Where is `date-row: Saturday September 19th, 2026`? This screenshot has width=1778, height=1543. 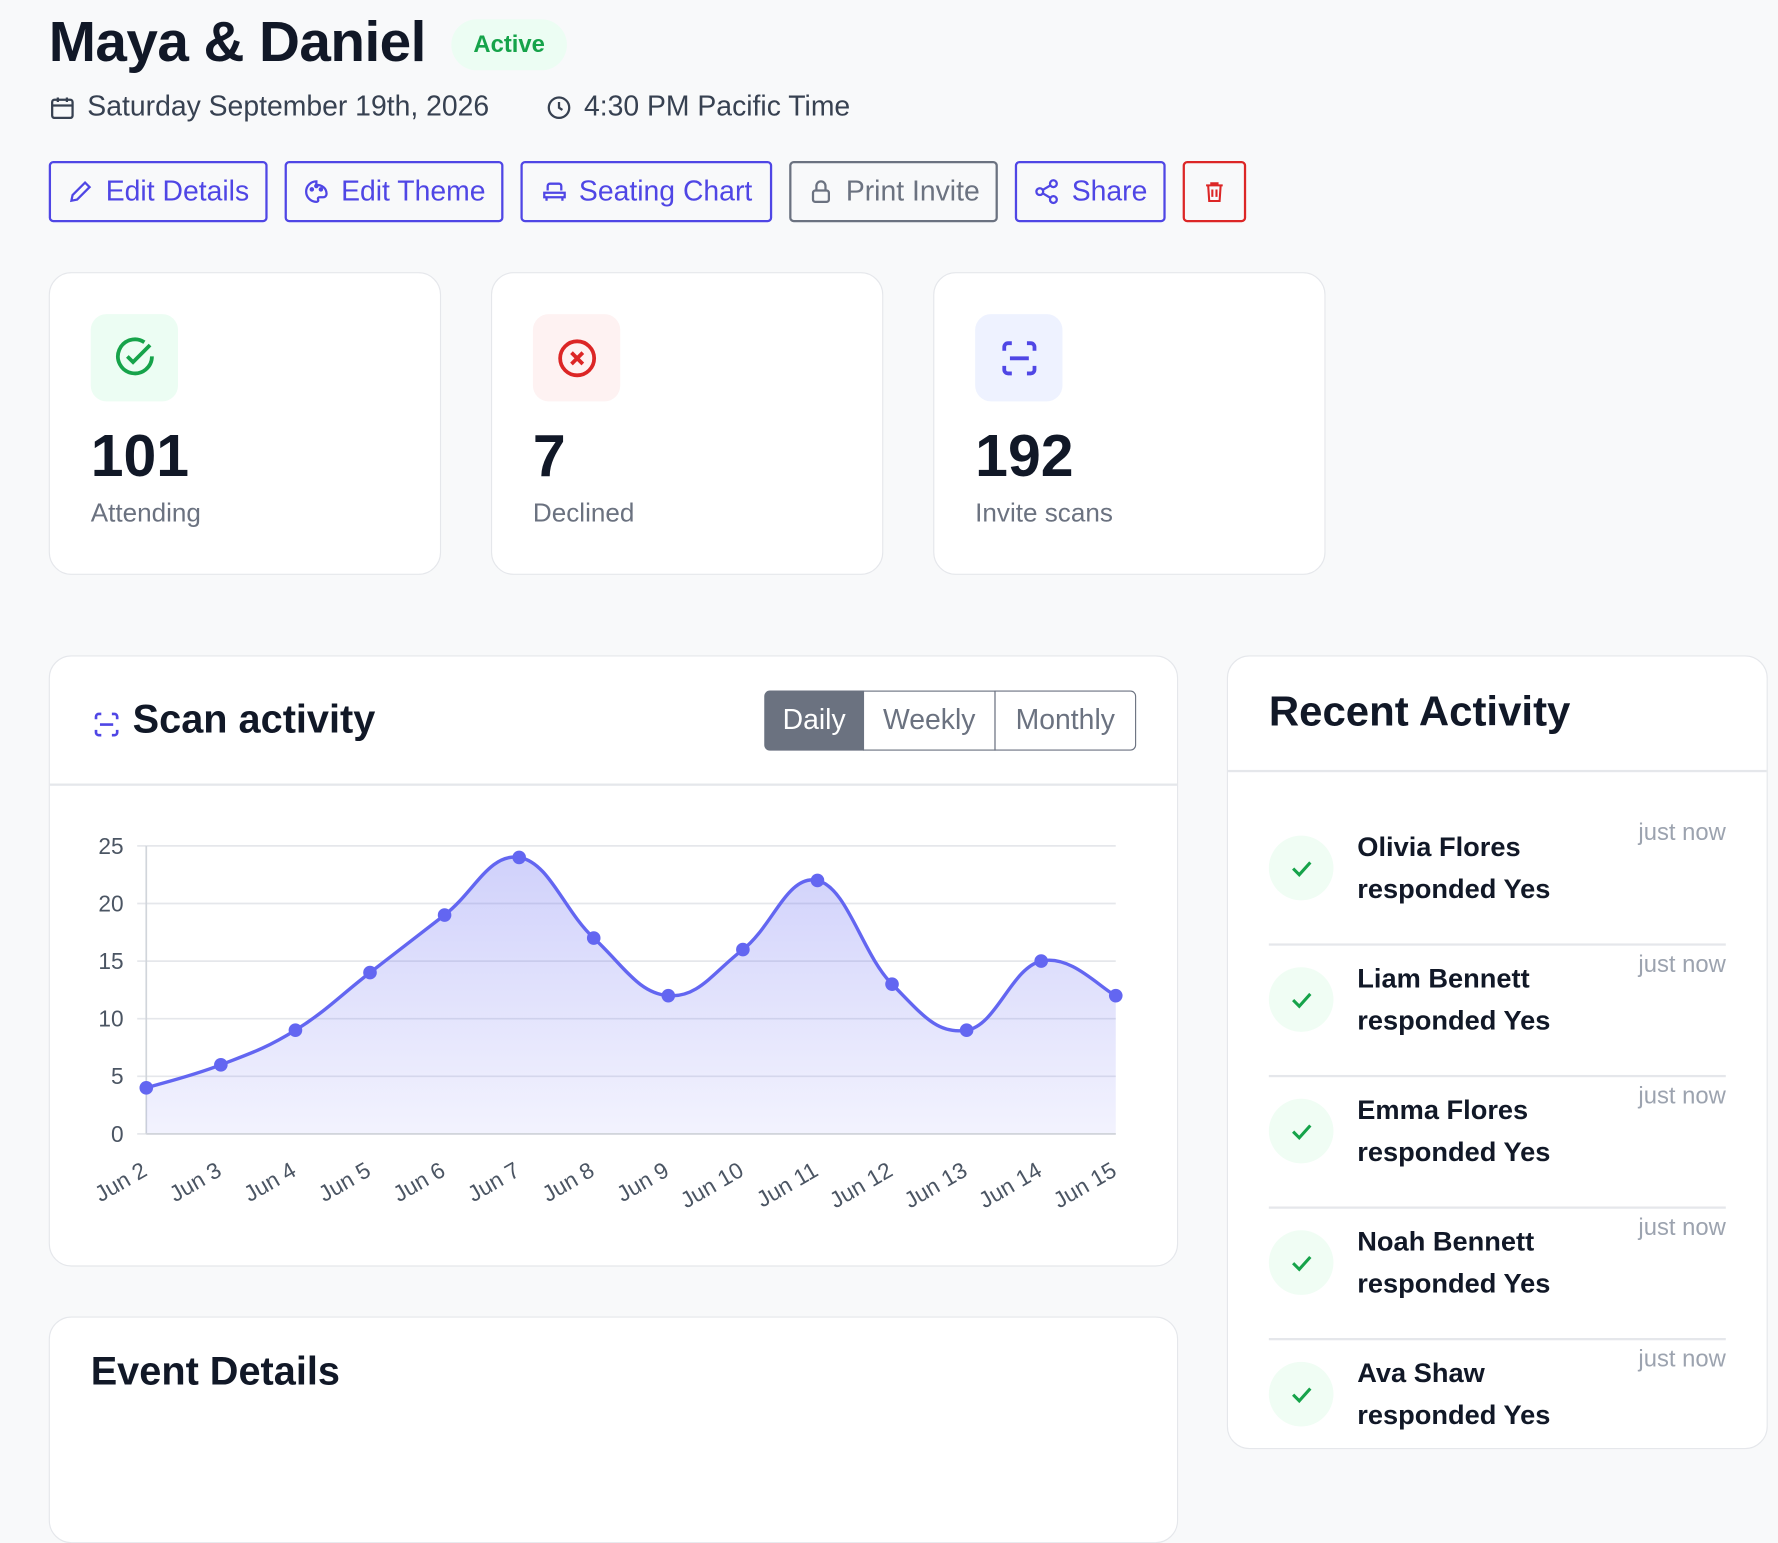
date-row: Saturday September 19th, 2026 is located at coordinates (269, 107).